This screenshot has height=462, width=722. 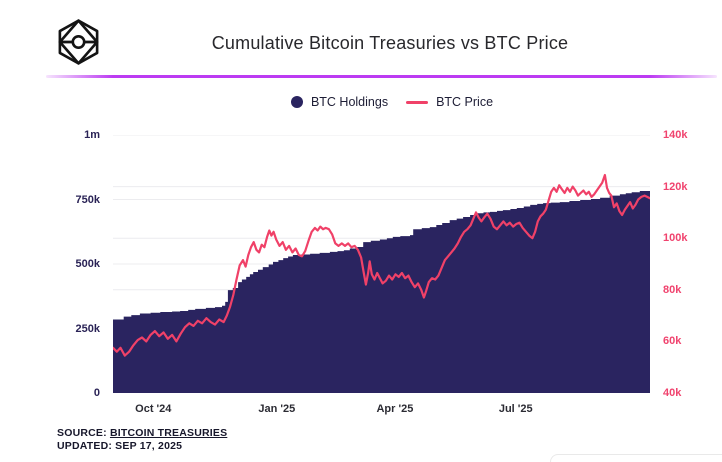 I want to click on x-axis-tick-label: Jul '25, so click(x=515, y=409).